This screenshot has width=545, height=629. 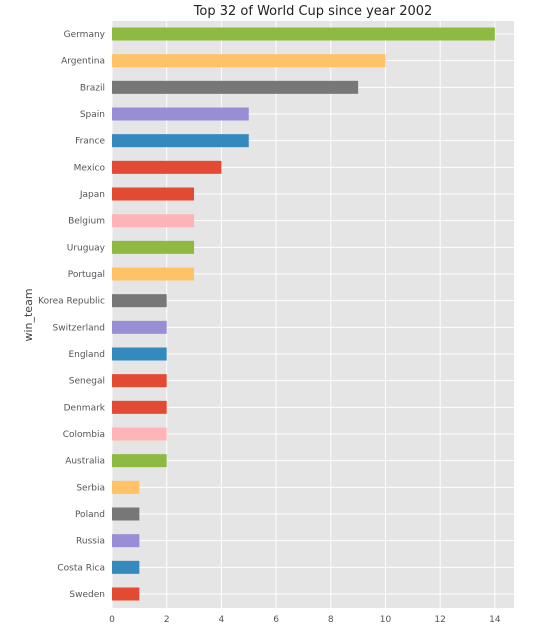 I want to click on category-label: Colombia, so click(x=84, y=435).